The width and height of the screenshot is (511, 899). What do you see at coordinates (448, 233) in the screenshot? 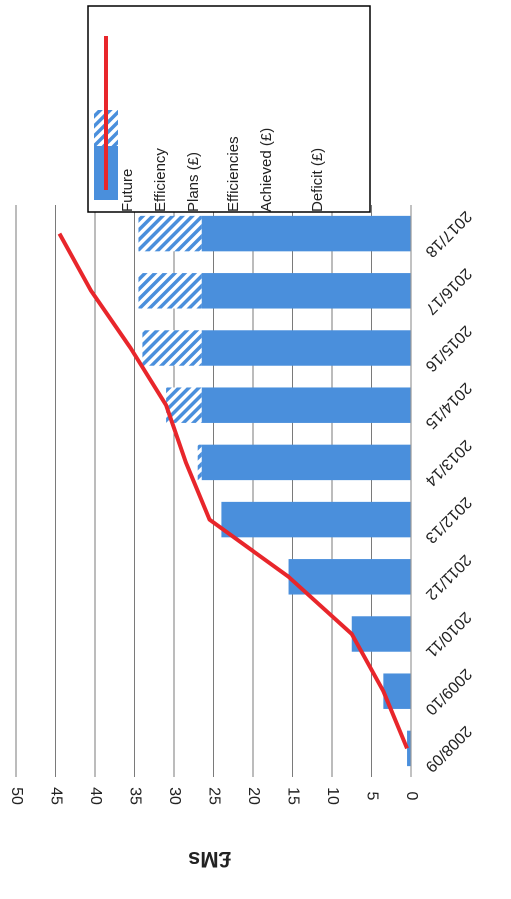
I see `category-tick-label: 2017/18` at bounding box center [448, 233].